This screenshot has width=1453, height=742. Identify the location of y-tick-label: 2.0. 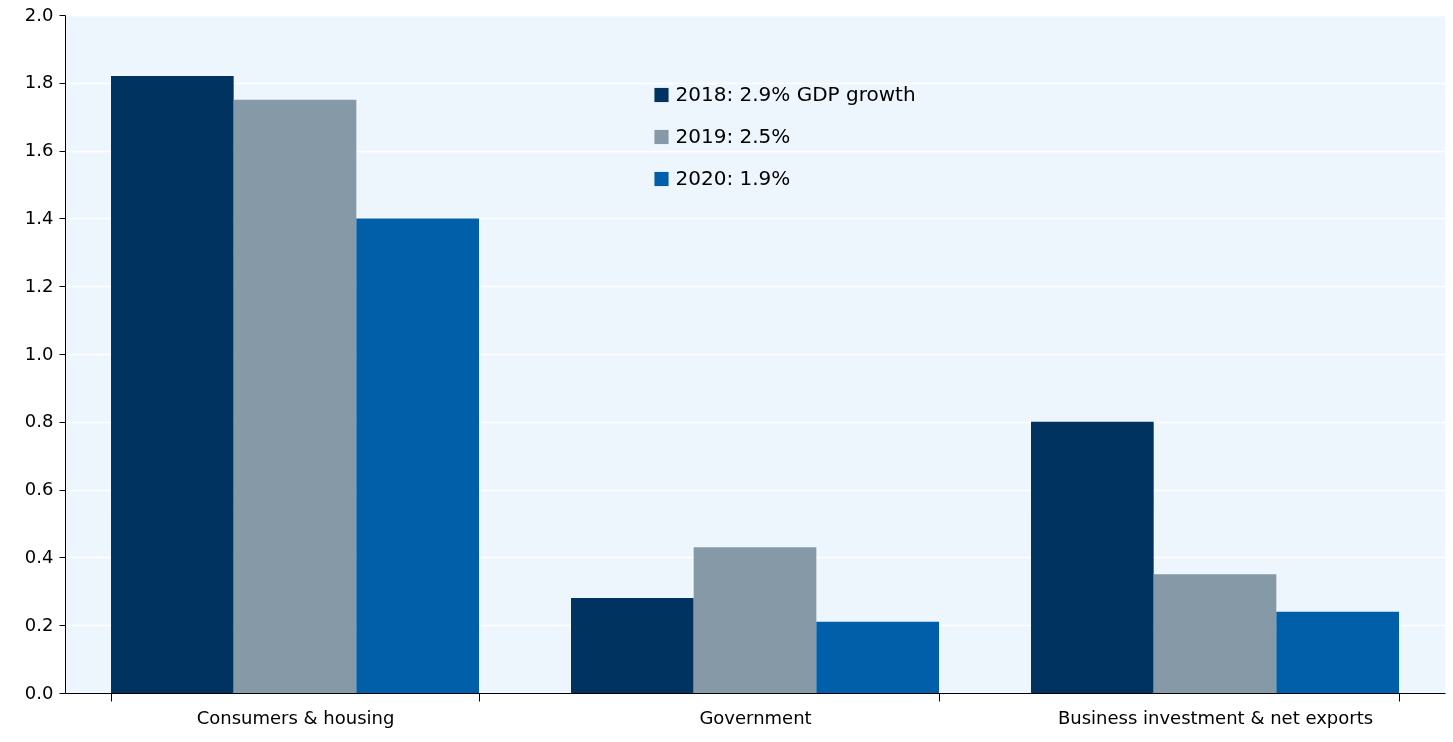
(39, 14).